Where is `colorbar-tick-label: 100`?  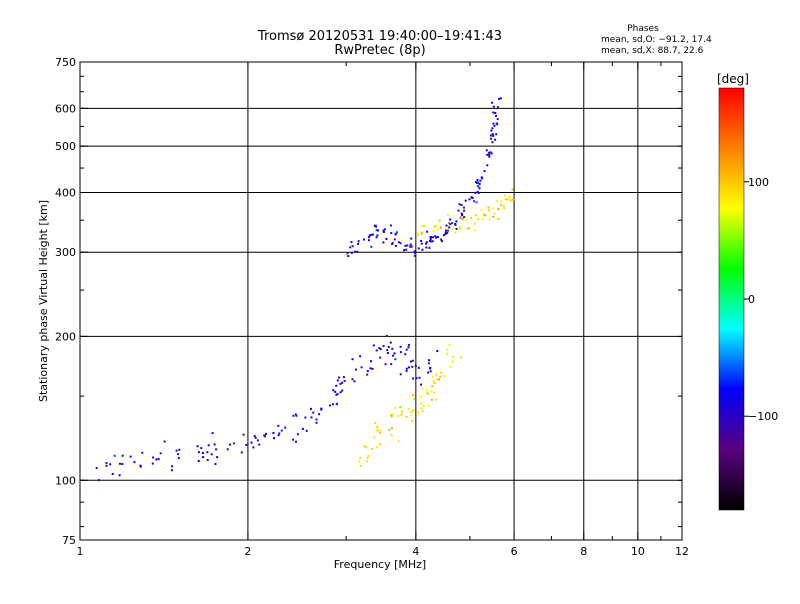
colorbar-tick-label: 100 is located at coordinates (758, 182).